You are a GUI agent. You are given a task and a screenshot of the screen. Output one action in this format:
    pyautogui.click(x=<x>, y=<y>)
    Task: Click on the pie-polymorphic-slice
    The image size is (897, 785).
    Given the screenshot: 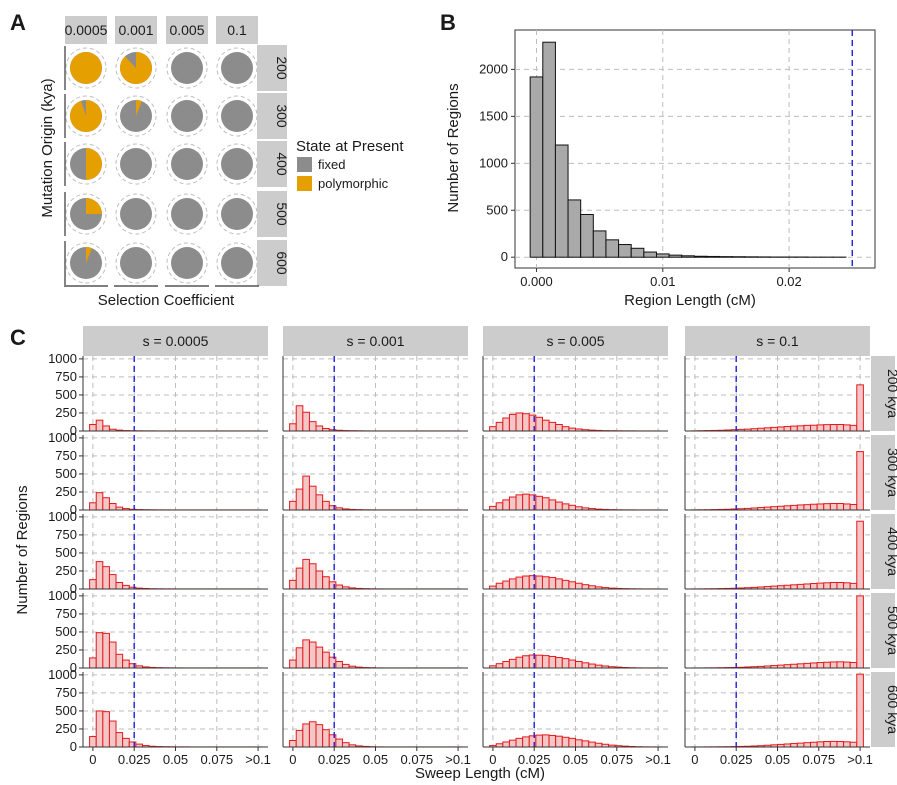 What is the action you would take?
    pyautogui.click(x=94, y=164)
    